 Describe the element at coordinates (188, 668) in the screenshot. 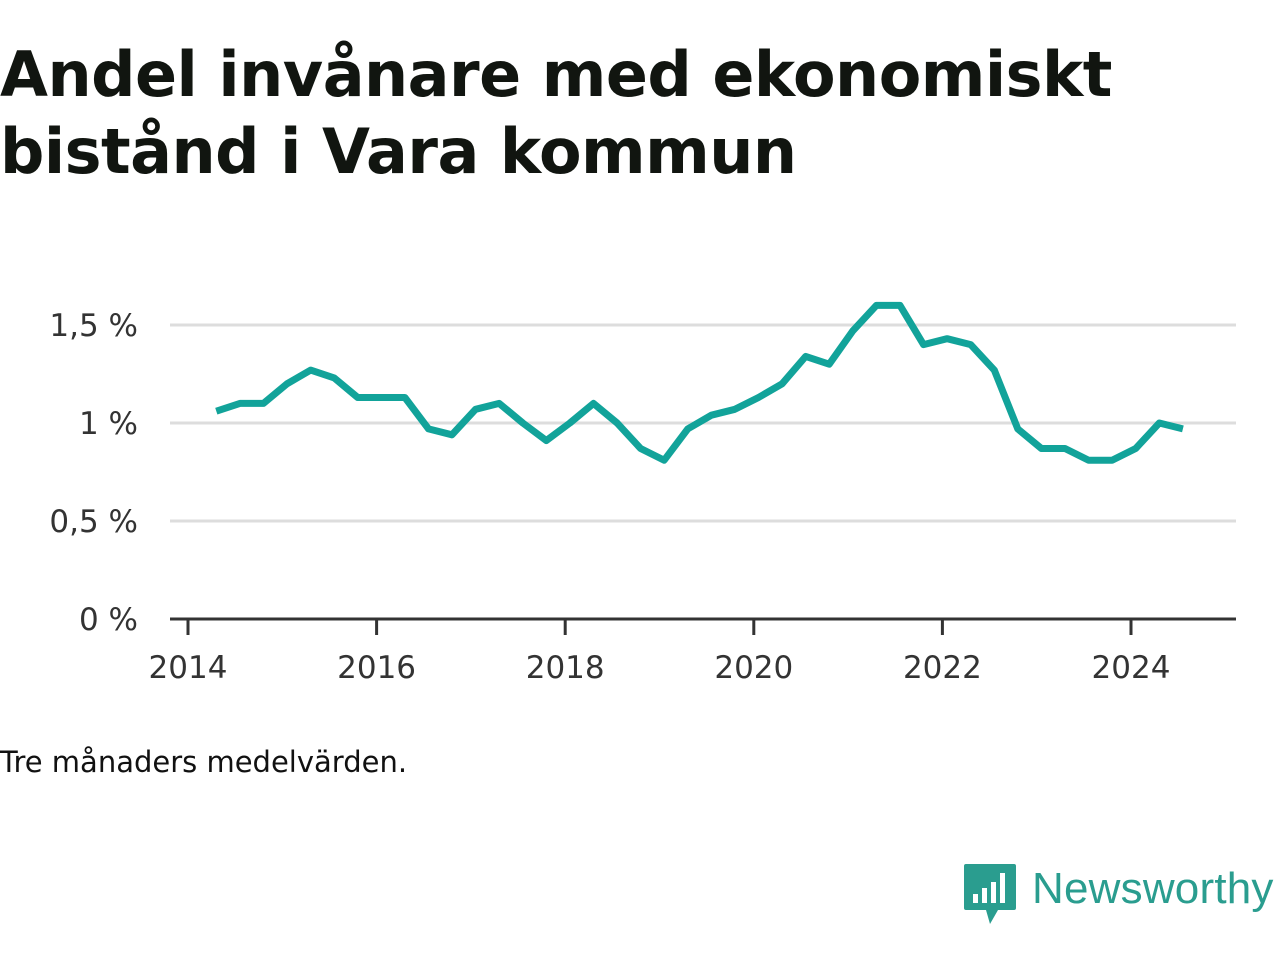

I see `x-tick-label: 2014` at that location.